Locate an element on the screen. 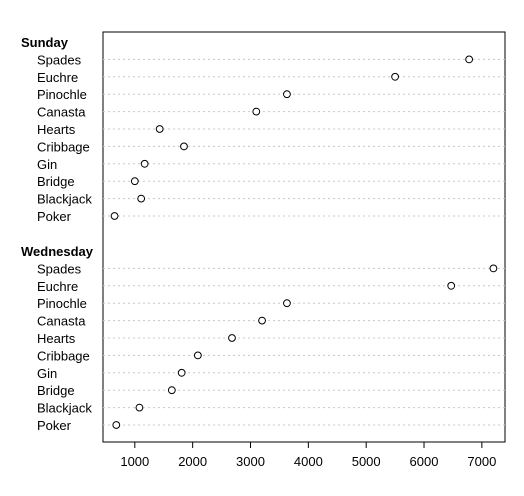 The image size is (524, 496). x-tick-label: 1000 is located at coordinates (134, 461).